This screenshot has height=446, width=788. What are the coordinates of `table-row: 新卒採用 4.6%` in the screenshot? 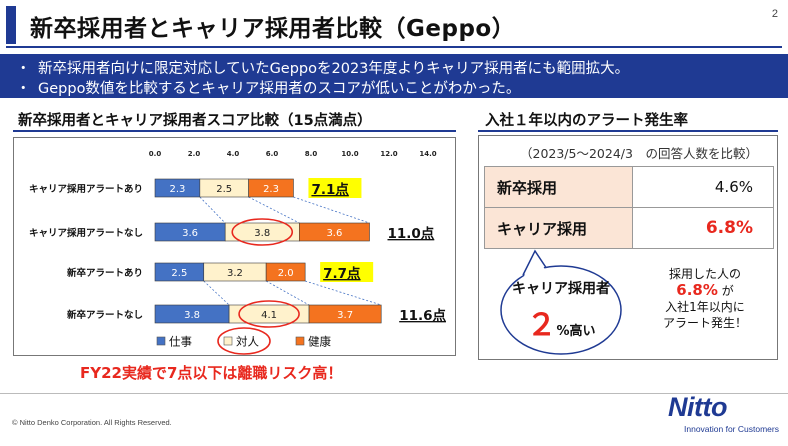 It's located at (629, 187).